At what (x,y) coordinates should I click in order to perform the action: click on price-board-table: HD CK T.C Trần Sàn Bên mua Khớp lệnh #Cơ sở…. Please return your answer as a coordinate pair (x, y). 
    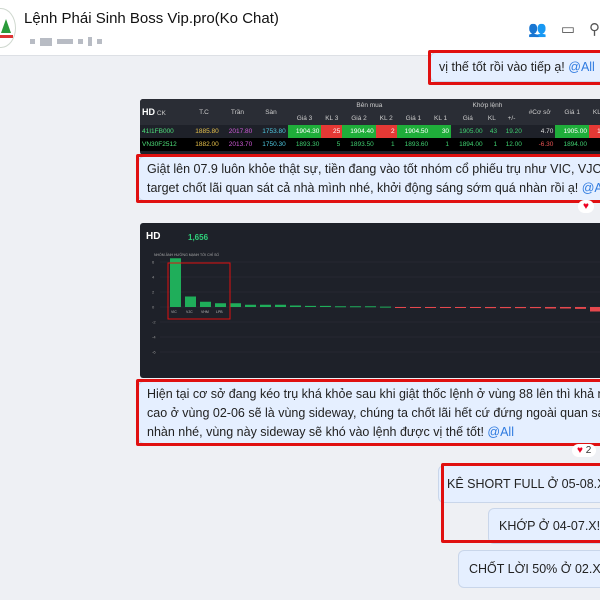
    Looking at the image, I should click on (370, 125).